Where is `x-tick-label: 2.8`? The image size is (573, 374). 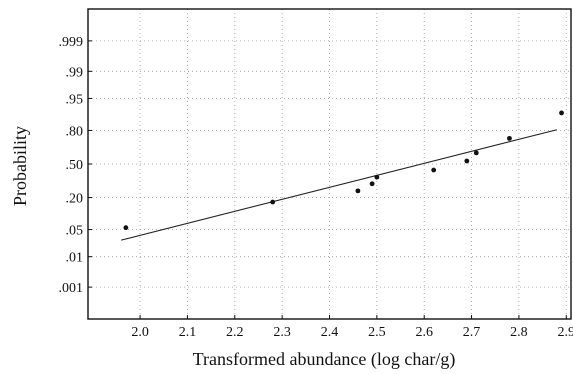 x-tick-label: 2.8 is located at coordinates (519, 332).